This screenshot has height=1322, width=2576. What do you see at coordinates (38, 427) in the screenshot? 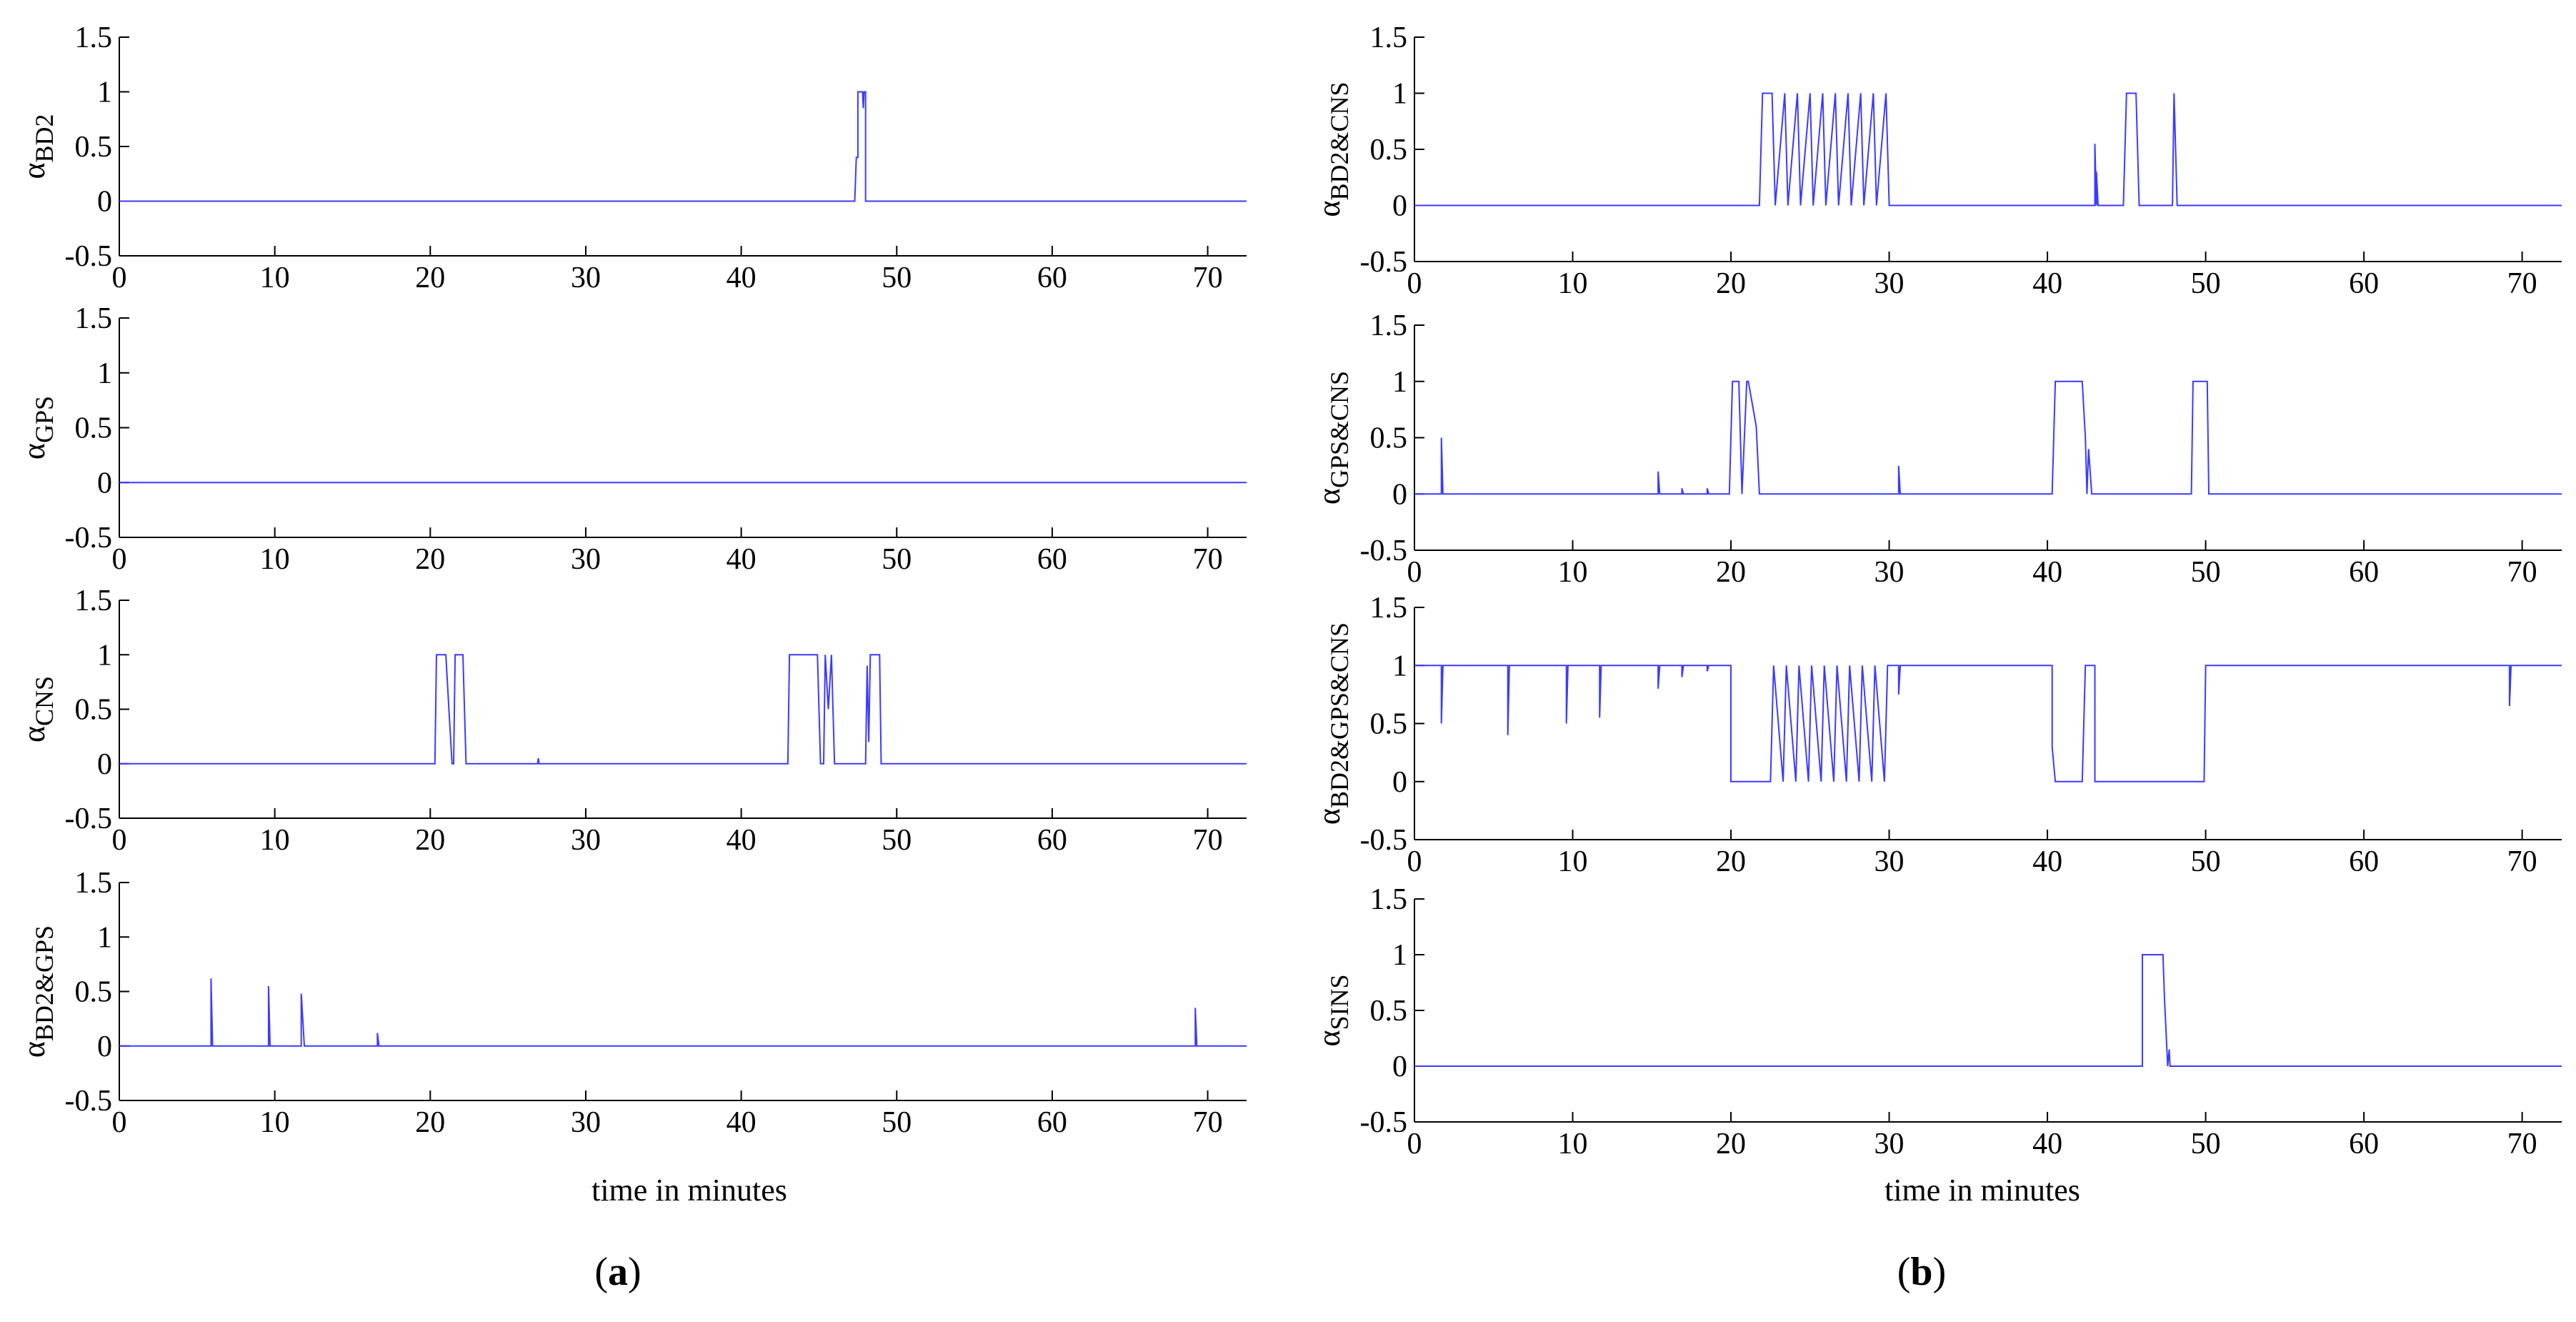
I see `y-axis-label: αGPS` at bounding box center [38, 427].